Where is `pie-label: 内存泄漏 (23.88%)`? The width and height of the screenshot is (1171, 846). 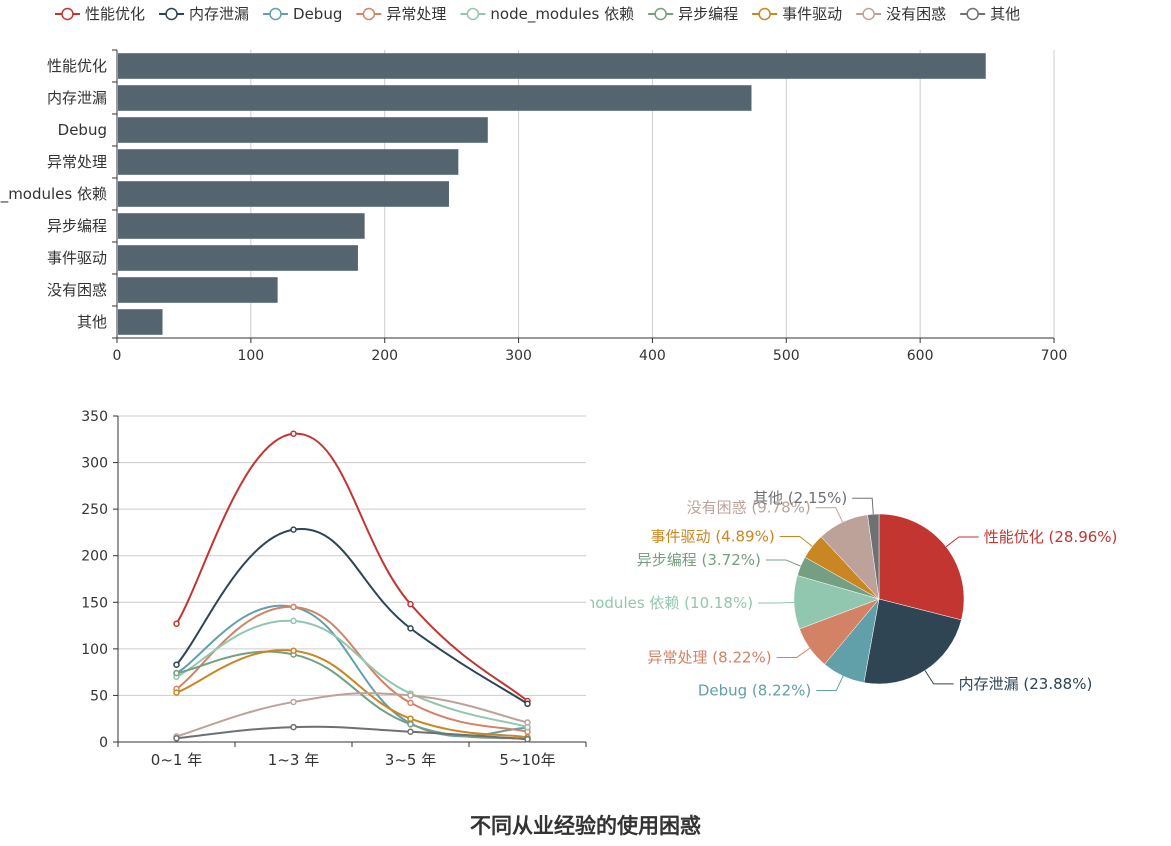
pie-label: 内存泄漏 (23.88%) is located at coordinates (1026, 684).